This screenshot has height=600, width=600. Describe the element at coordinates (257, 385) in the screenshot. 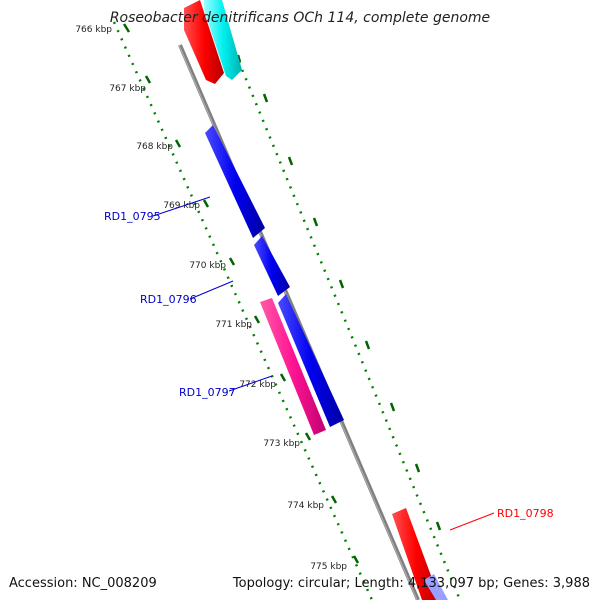

I see `tick-label: 772 kbp` at that location.